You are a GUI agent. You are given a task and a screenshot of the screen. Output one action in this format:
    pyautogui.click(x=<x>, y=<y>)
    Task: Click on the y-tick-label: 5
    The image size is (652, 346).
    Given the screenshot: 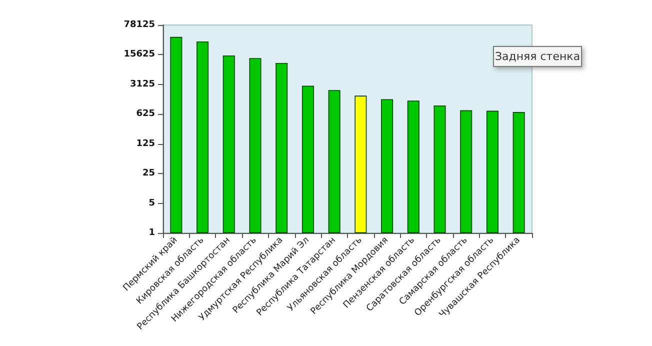 What is the action you would take?
    pyautogui.click(x=151, y=203)
    